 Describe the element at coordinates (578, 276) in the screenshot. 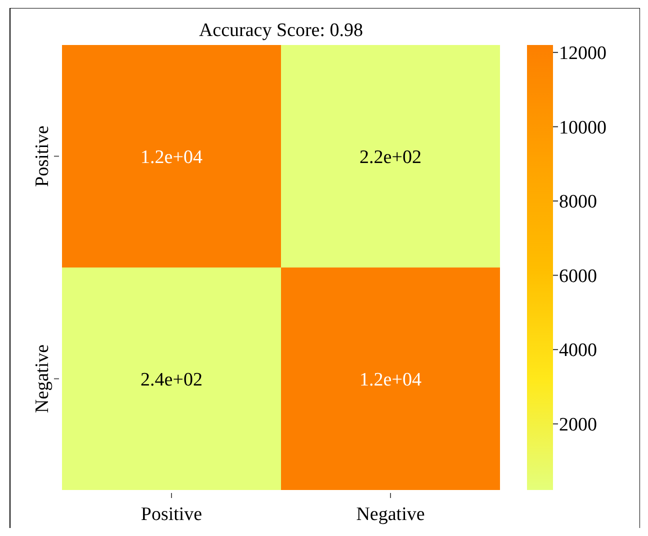

I see `color-bar-label: 6000` at that location.